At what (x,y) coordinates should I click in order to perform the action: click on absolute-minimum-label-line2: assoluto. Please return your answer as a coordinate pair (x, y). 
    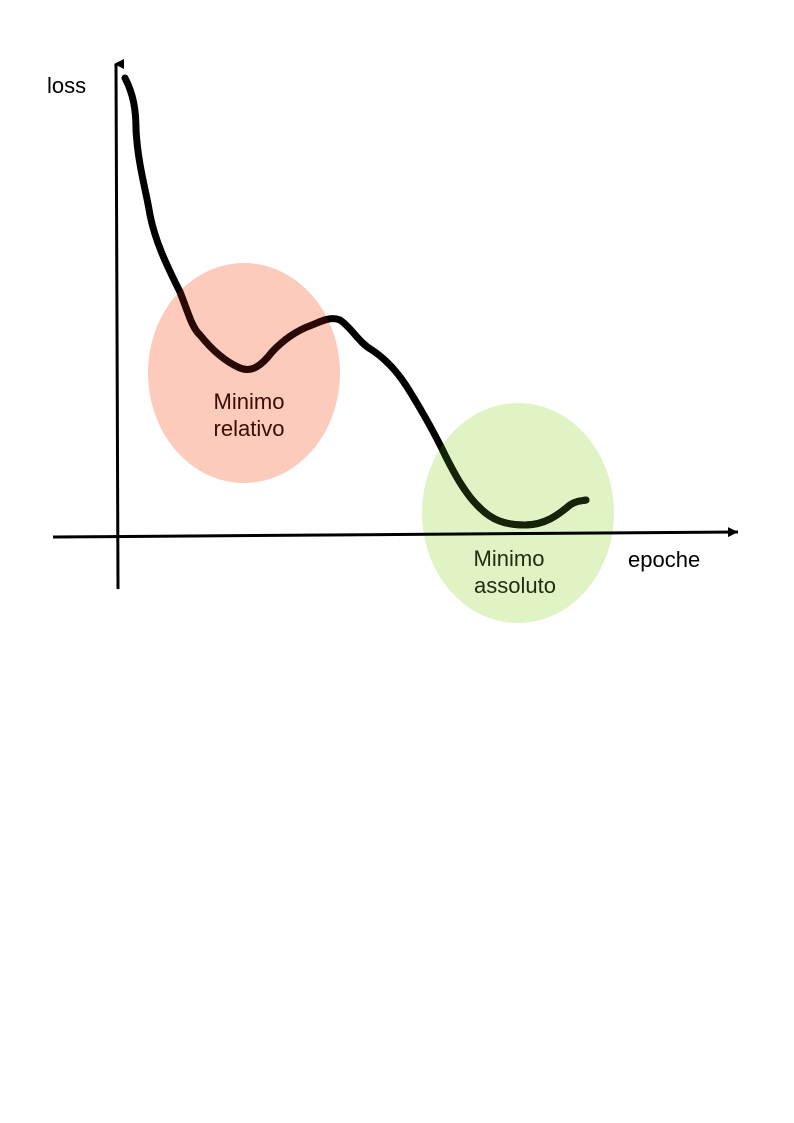
    Looking at the image, I should click on (515, 585).